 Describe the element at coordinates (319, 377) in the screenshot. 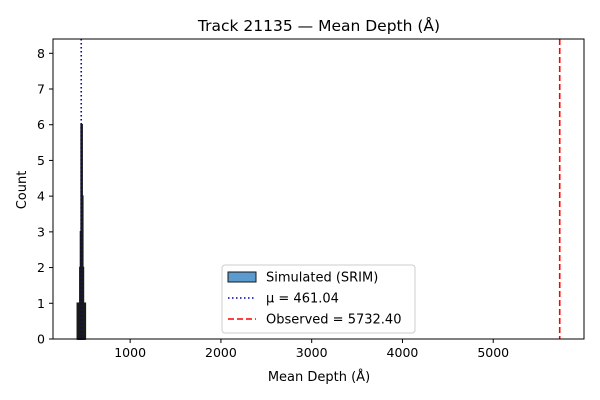

I see `x-axis-label: Mean Depth (Å)` at that location.